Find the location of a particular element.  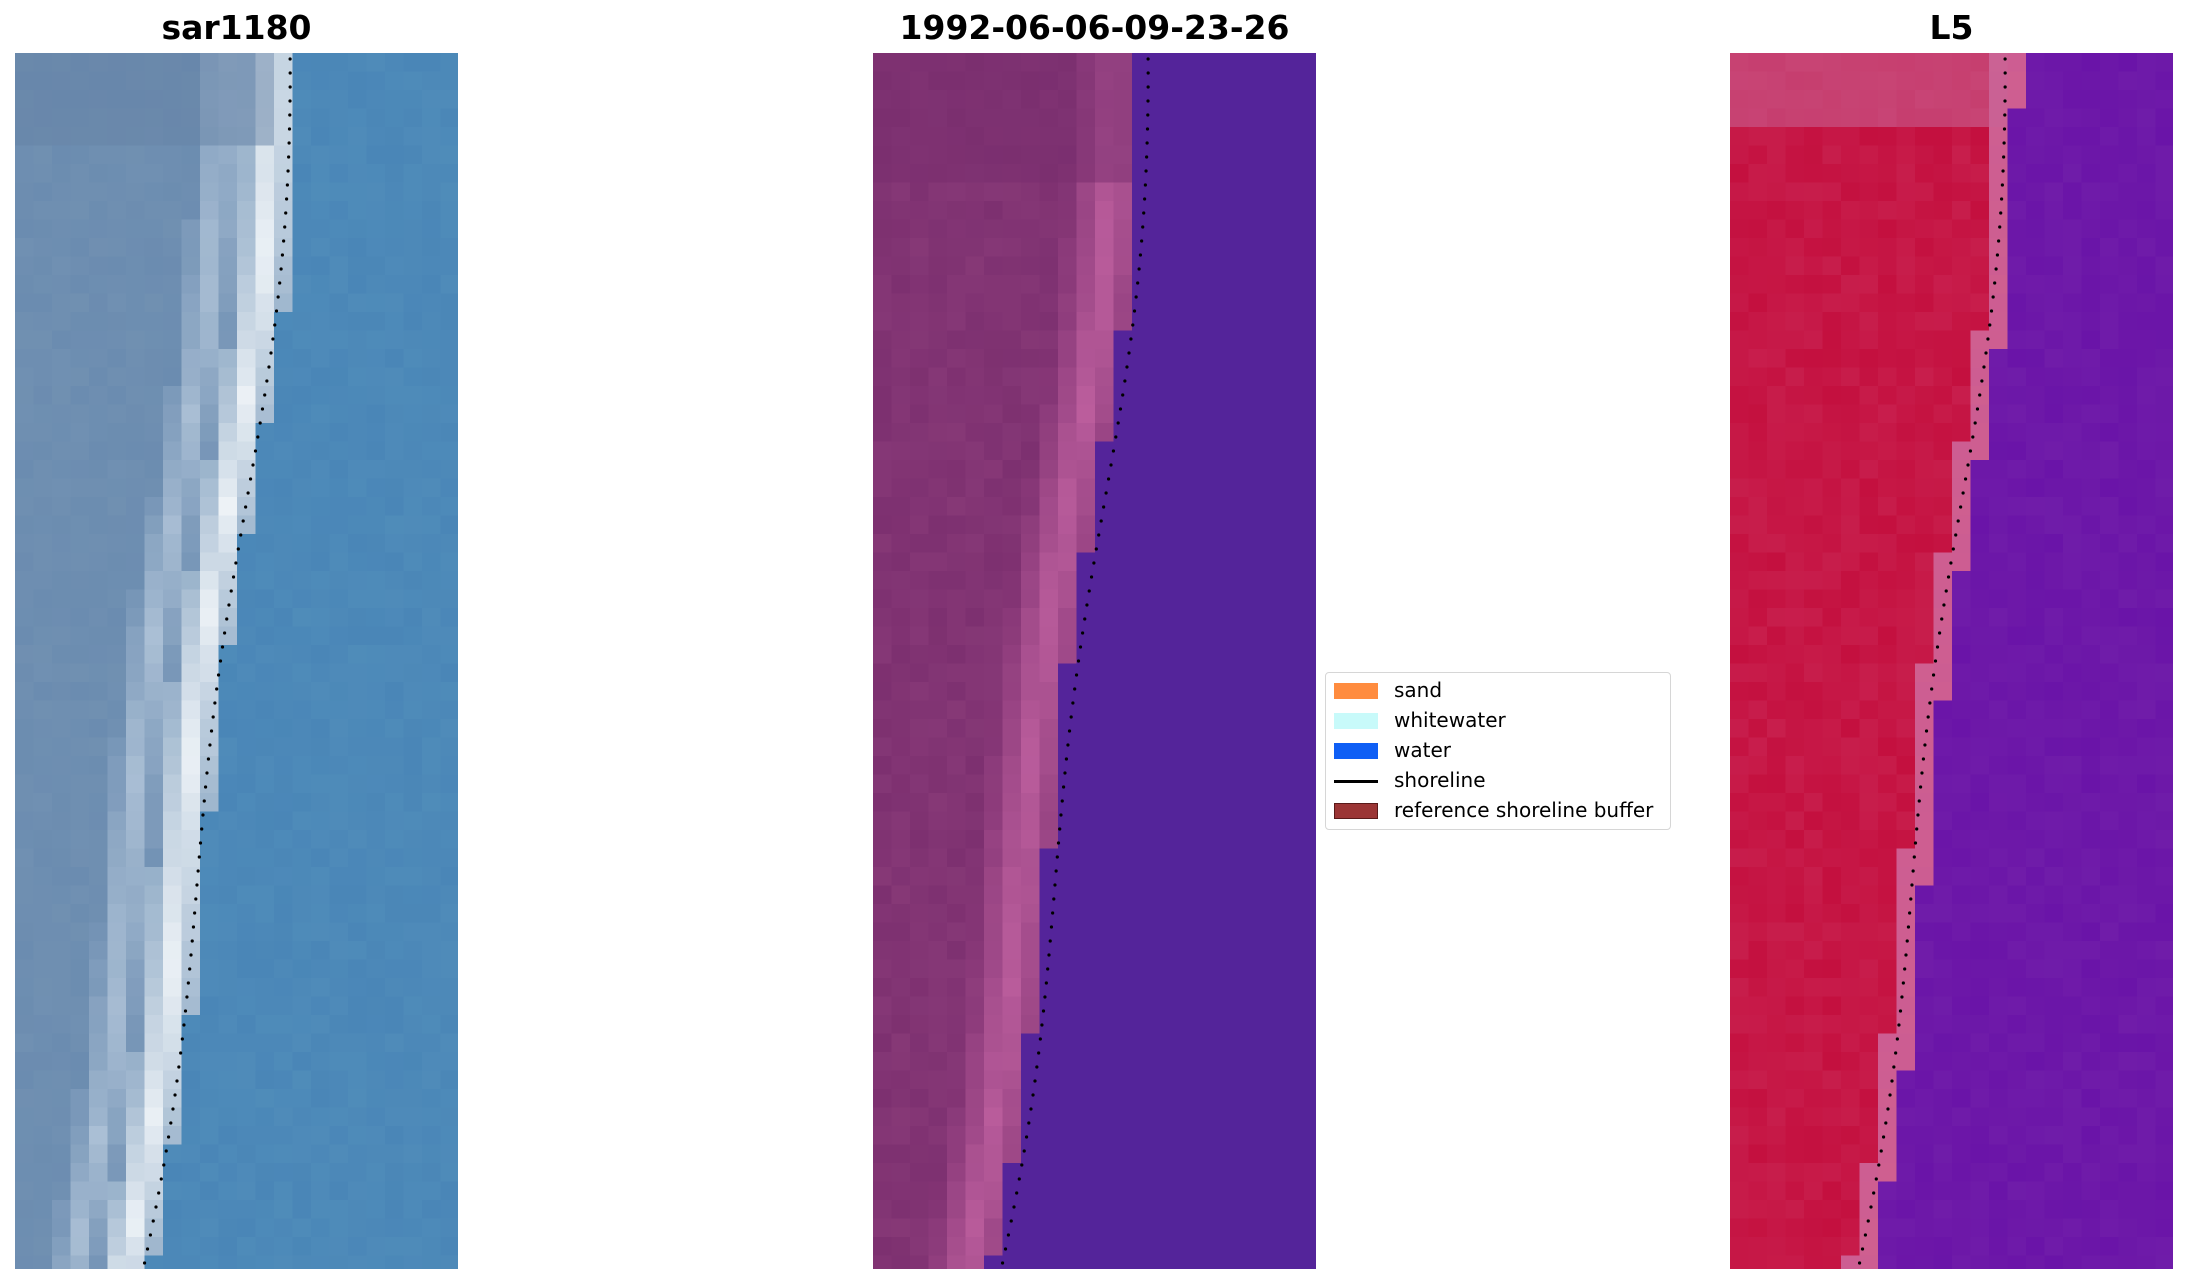

legend-item-whitewater: whitewater is located at coordinates (1498, 720).